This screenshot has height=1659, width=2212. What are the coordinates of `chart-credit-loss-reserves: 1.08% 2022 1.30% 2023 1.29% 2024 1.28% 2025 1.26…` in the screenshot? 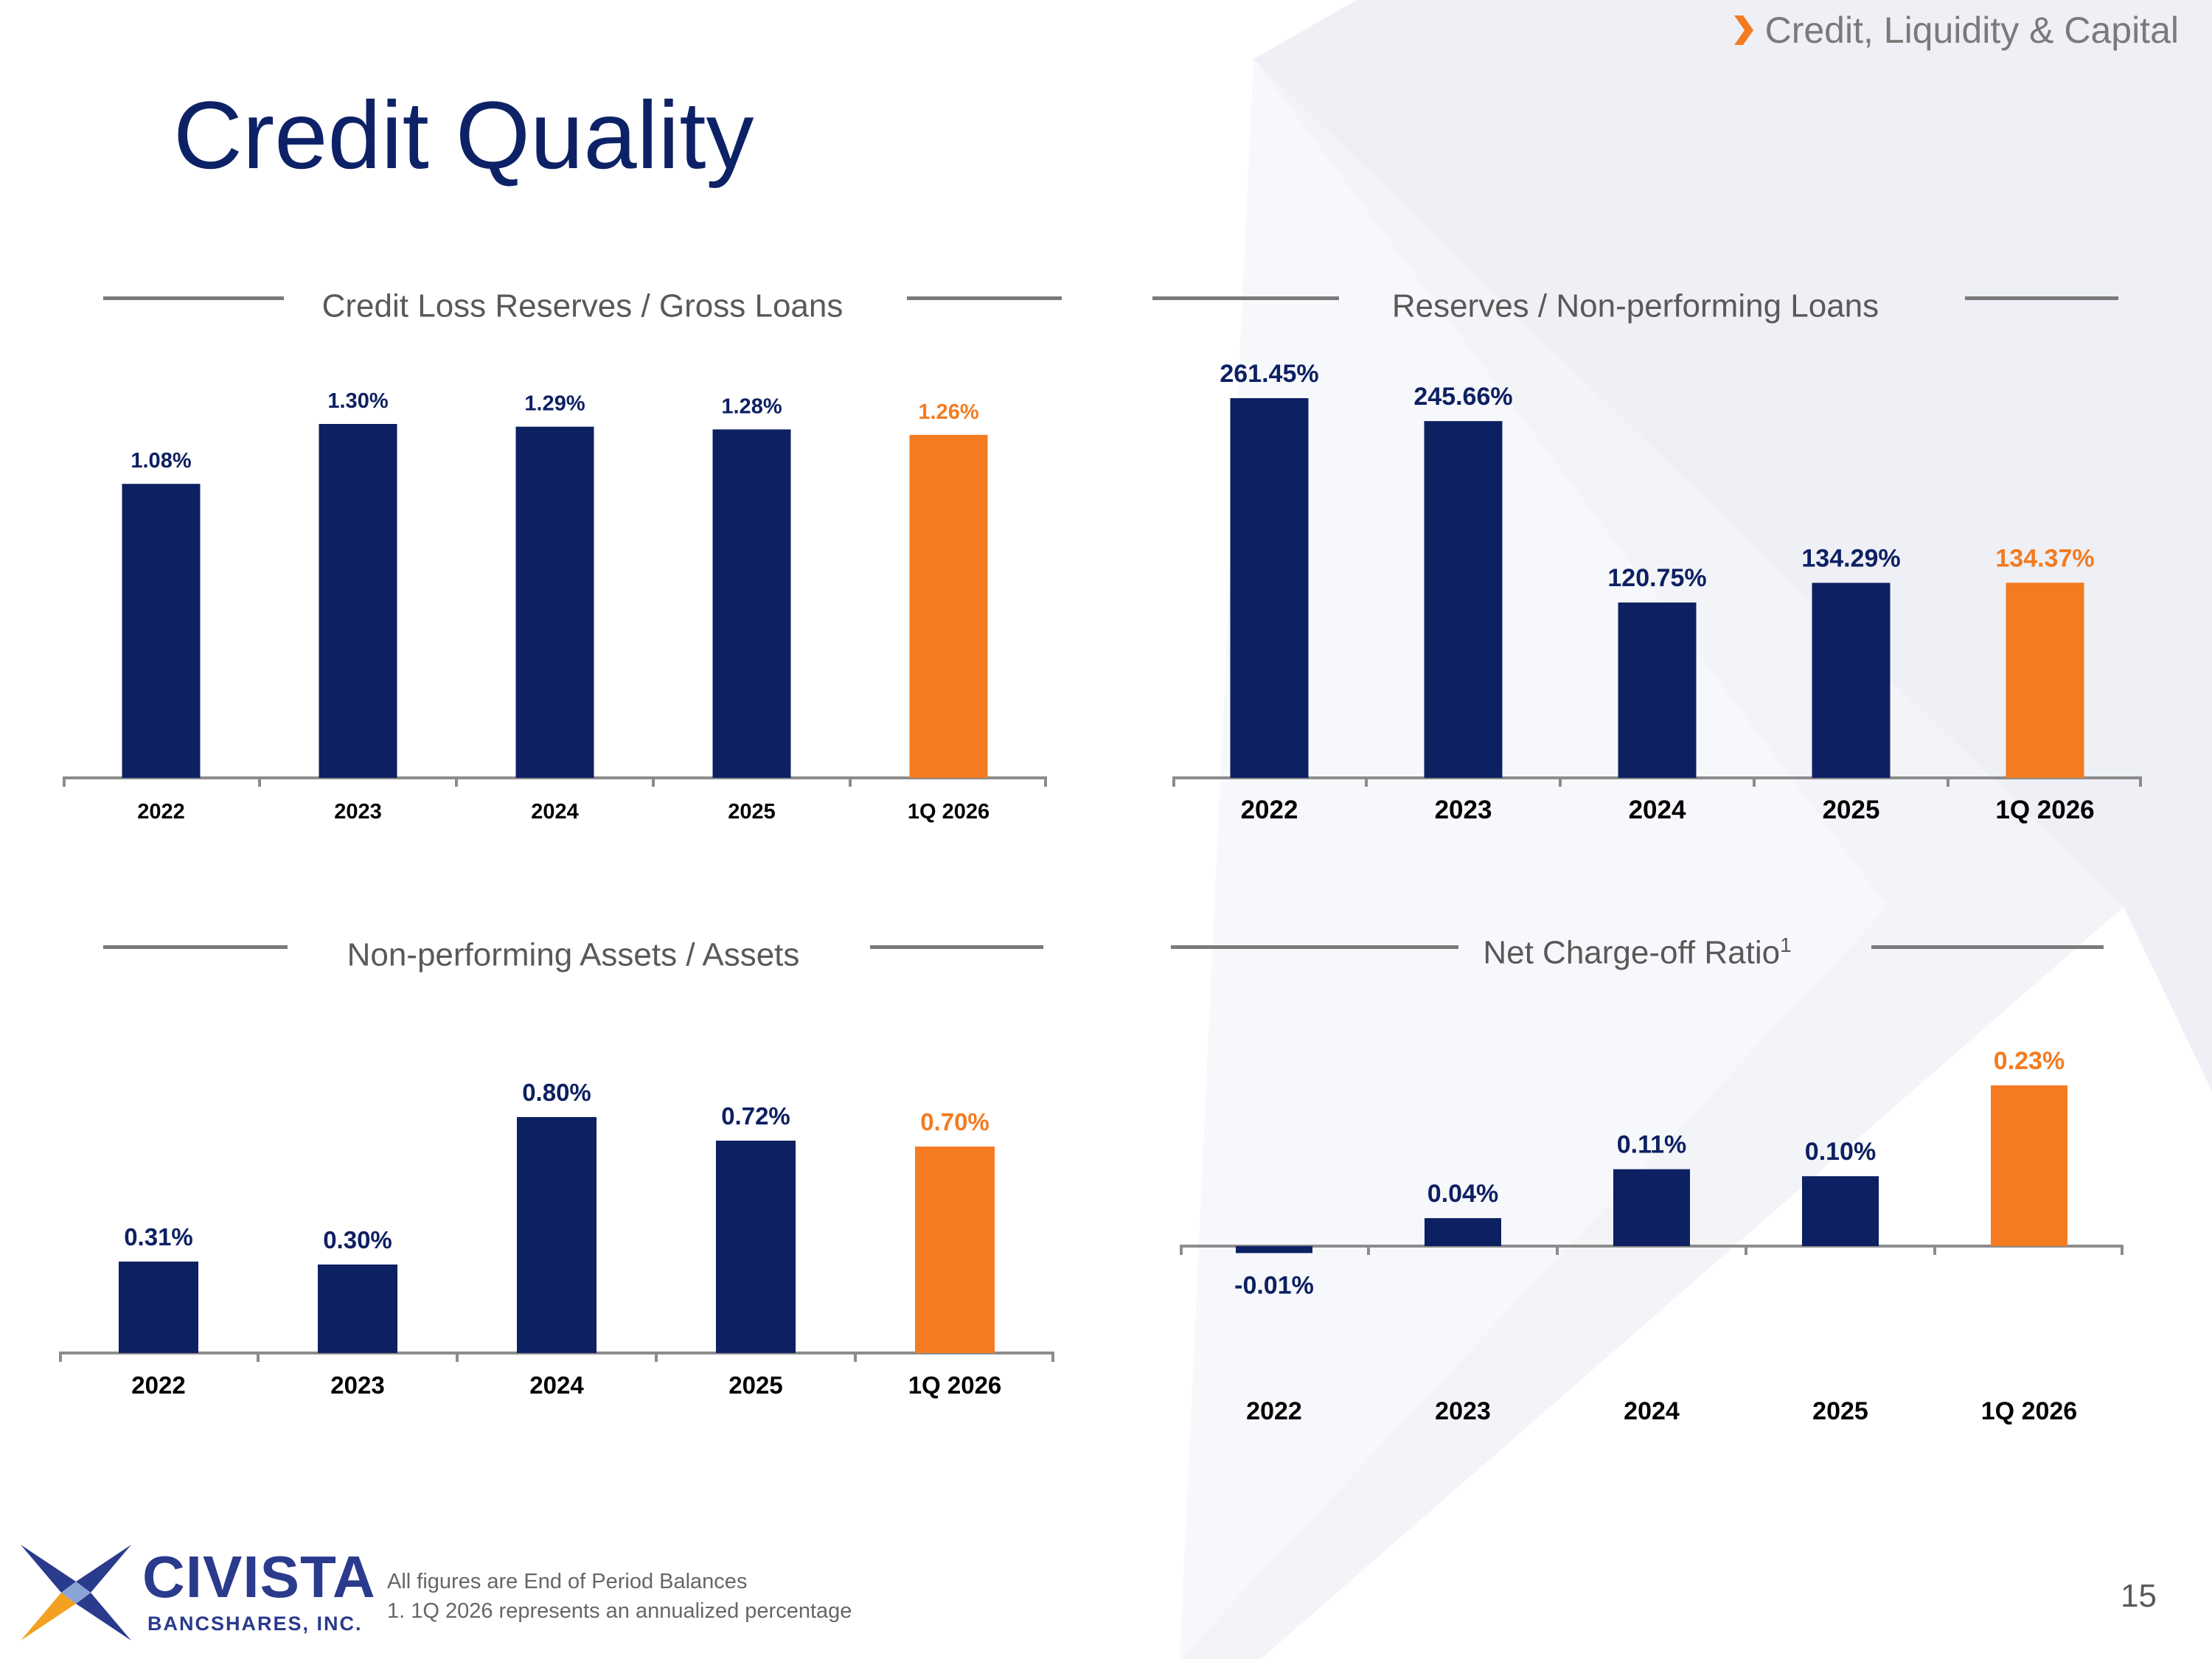 It's located at (555, 605).